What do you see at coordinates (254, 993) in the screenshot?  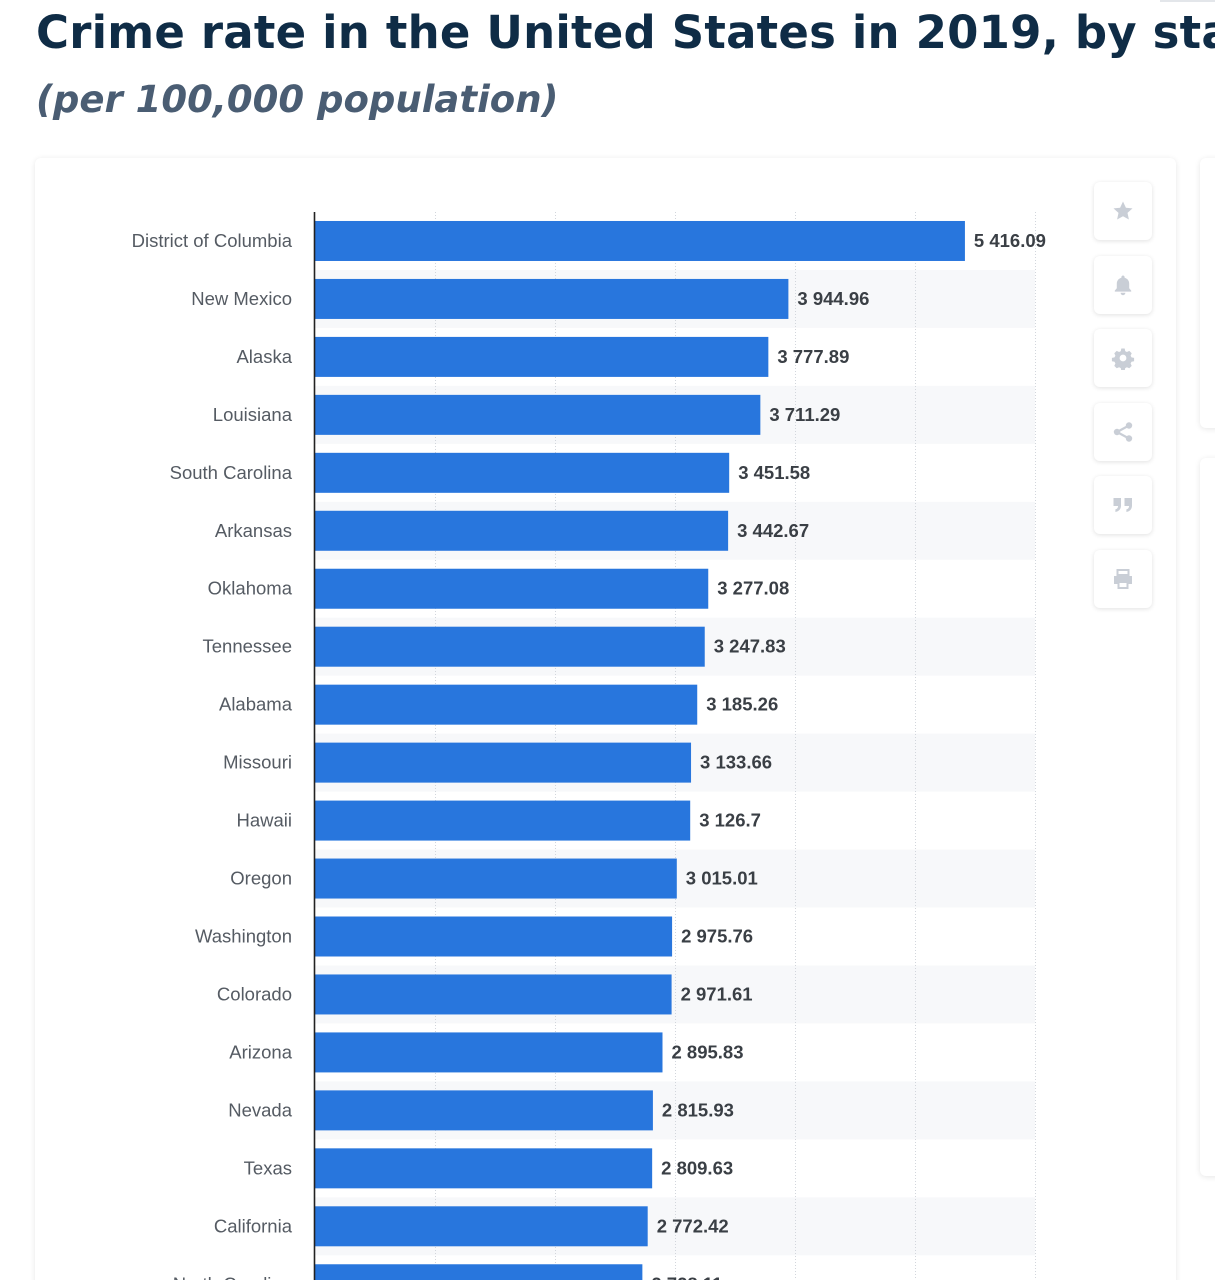 I see `category-label: Colorado` at bounding box center [254, 993].